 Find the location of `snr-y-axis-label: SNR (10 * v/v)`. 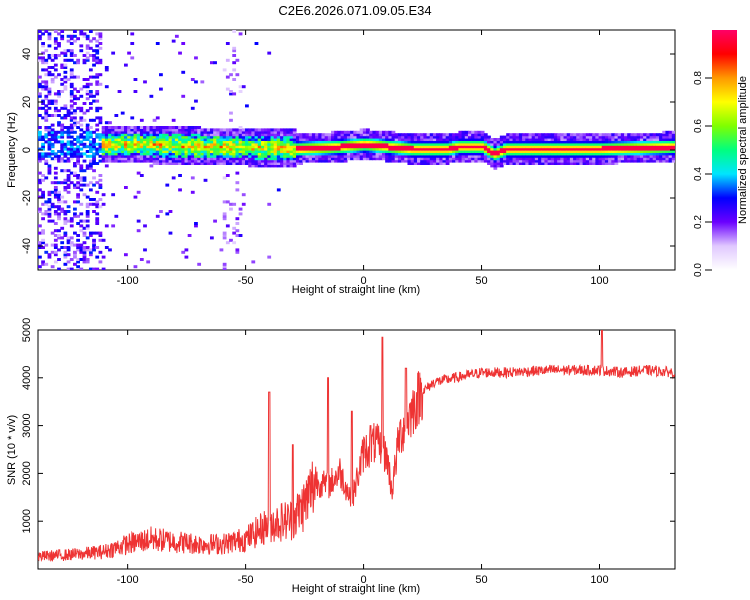

snr-y-axis-label: SNR (10 * v/v) is located at coordinates (12, 450).